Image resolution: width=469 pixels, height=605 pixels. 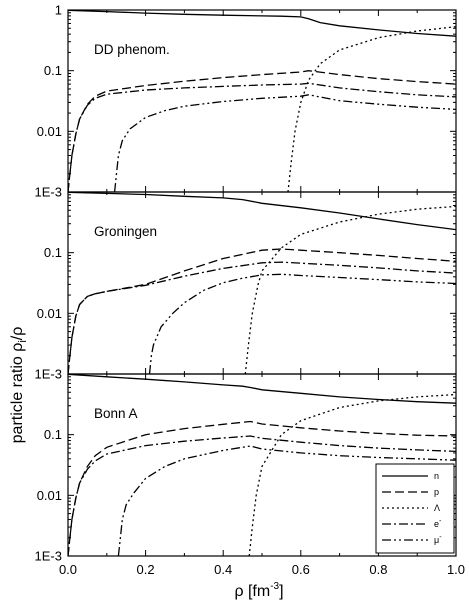 I want to click on y-tick-label: 1, so click(x=58, y=10).